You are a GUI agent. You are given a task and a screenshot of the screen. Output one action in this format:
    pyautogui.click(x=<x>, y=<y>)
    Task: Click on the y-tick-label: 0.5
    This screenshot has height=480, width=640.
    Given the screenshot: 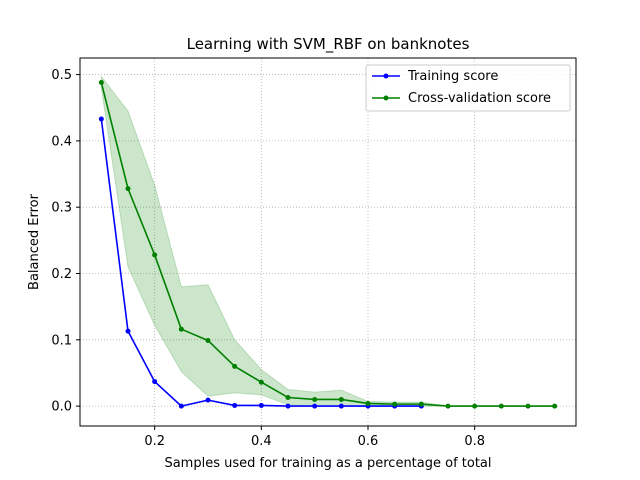 What is the action you would take?
    pyautogui.click(x=61, y=75)
    